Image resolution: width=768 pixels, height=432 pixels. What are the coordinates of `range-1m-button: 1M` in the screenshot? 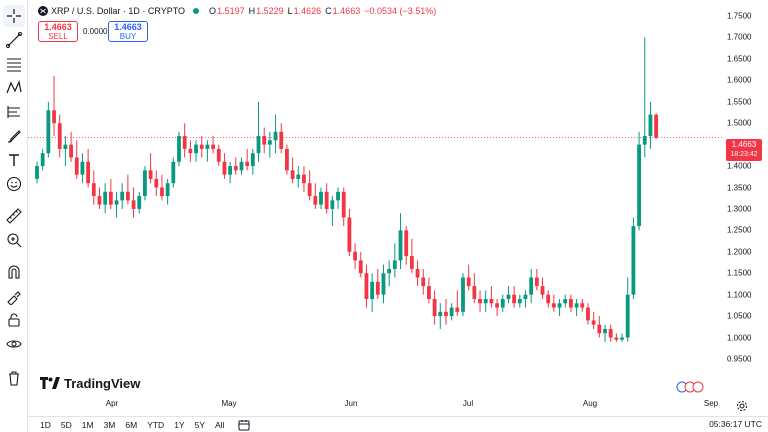 It's located at (87, 424).